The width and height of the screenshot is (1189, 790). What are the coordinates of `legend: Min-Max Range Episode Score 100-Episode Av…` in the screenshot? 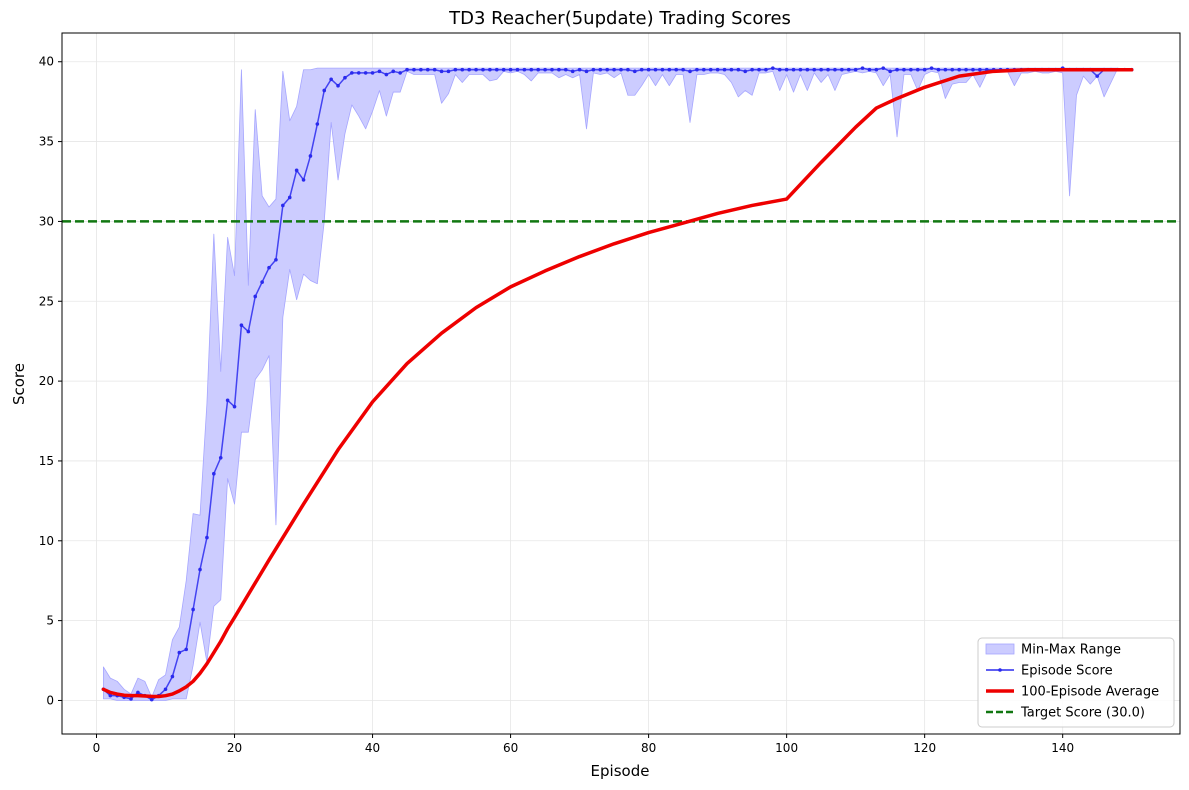 It's located at (1076, 682).